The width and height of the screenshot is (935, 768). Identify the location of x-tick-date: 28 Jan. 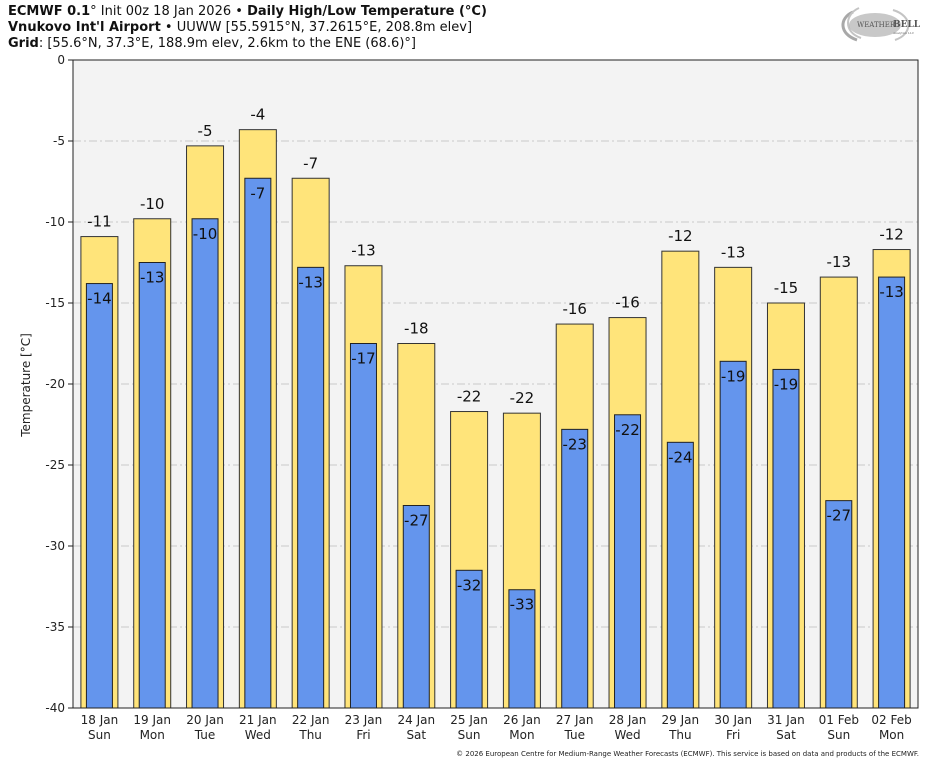
(628, 720).